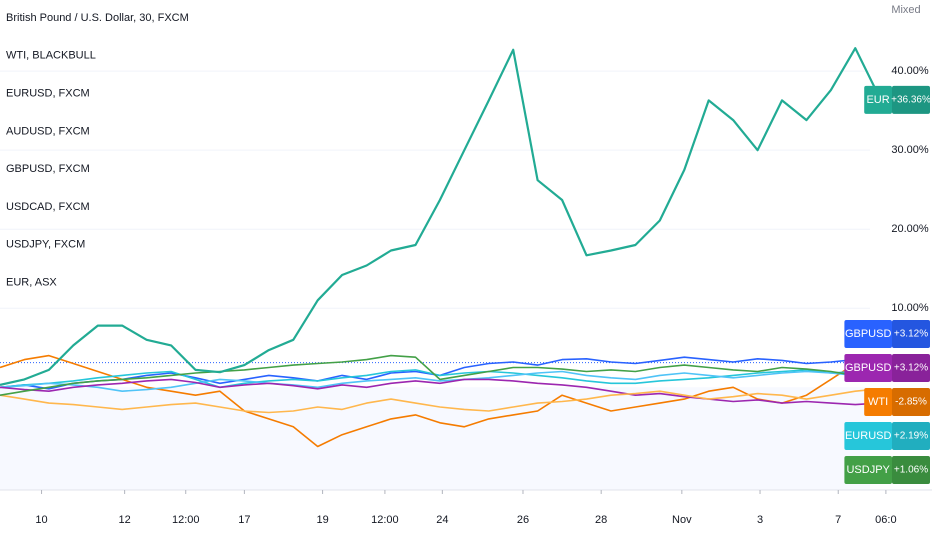 This screenshot has height=550, width=932. I want to click on axis-title: Mixed, so click(905, 10).